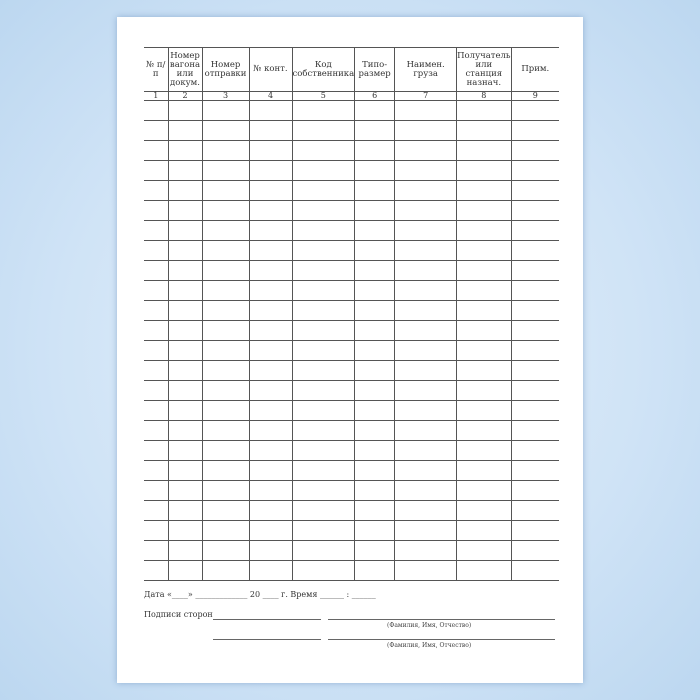 Image resolution: width=700 pixels, height=700 pixels. What do you see at coordinates (270, 96) in the screenshot?
I see `column-number: 4` at bounding box center [270, 96].